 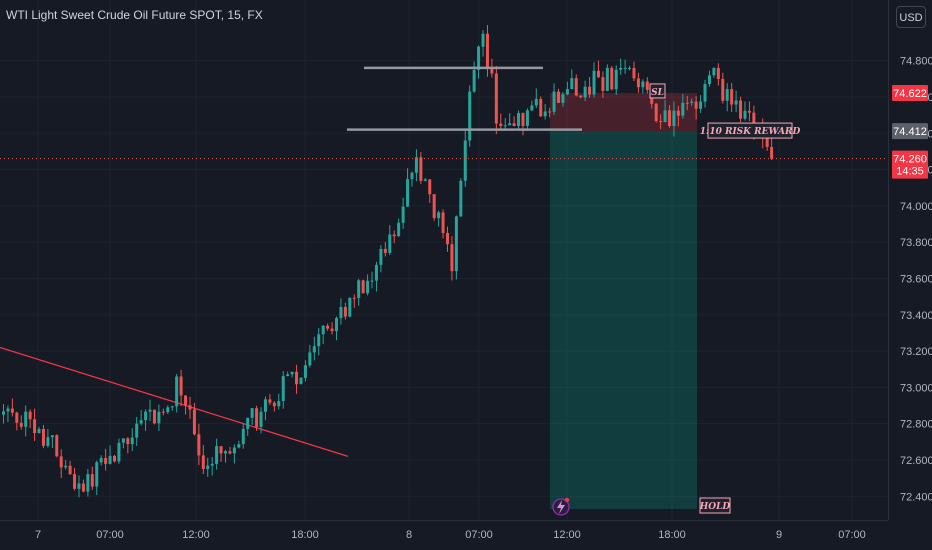 What do you see at coordinates (450, 535) in the screenshot?
I see `time-axis: 7 07:00 12:00 18:00 8 07:00 12:00 18:00 9 07:00` at bounding box center [450, 535].